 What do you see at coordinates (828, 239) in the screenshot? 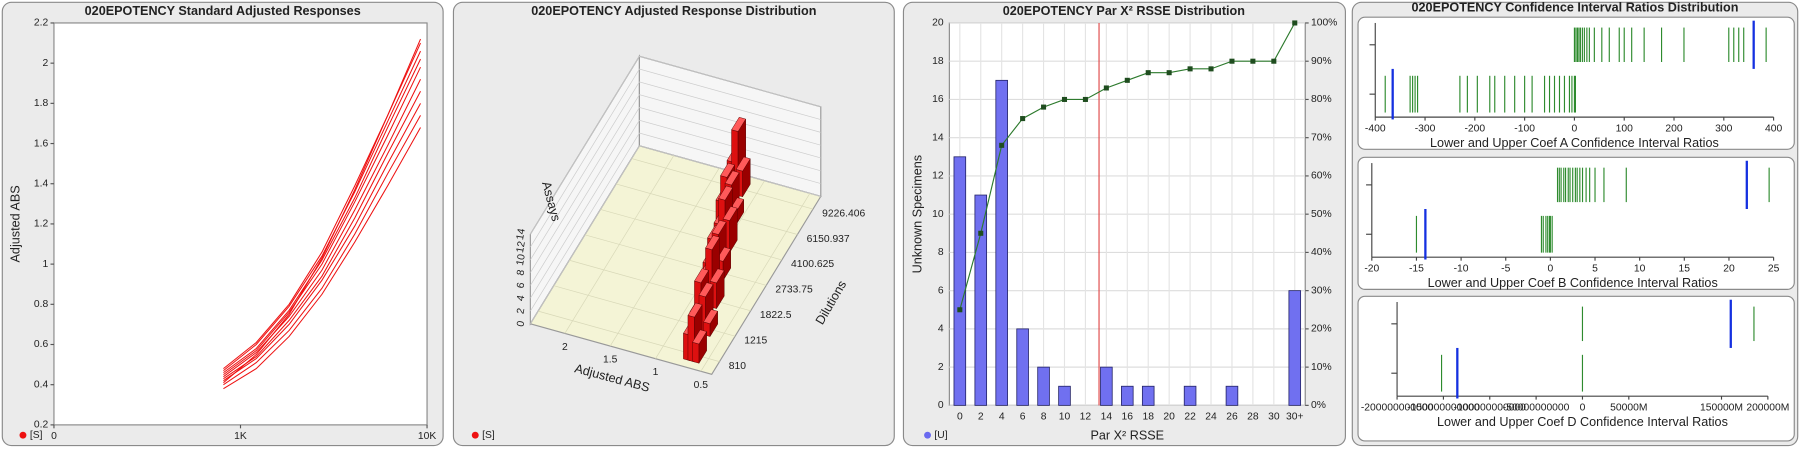
I see `y-tick-label: 6150.937` at bounding box center [828, 239].